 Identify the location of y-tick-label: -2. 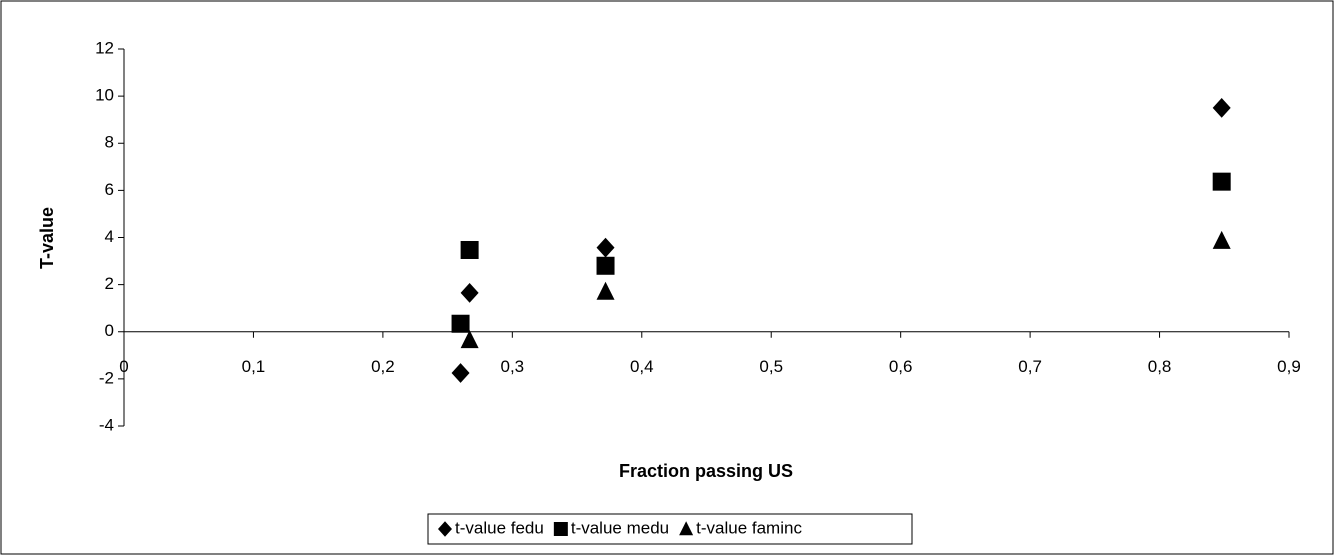
(106, 377).